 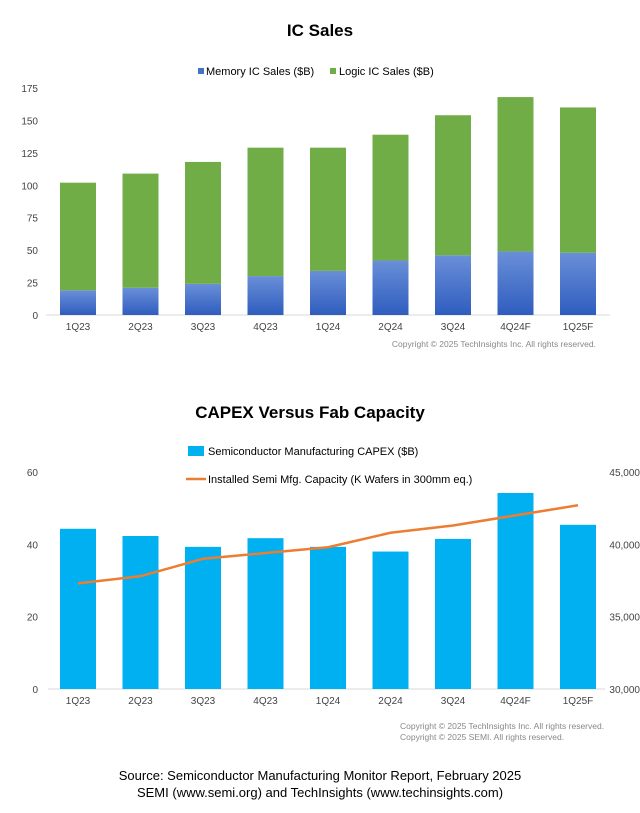 What do you see at coordinates (33, 251) in the screenshot?
I see `y-tick-label: 50` at bounding box center [33, 251].